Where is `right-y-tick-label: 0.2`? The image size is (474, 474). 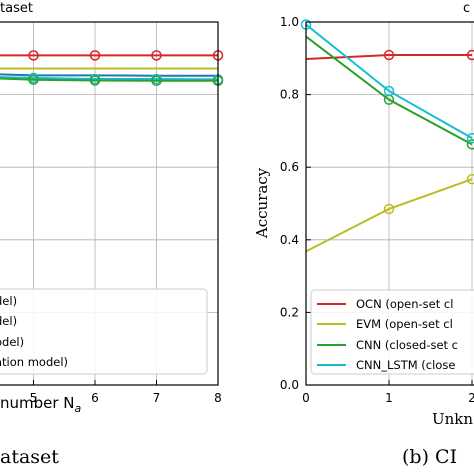 right-y-tick-label: 0.2 is located at coordinates (289, 312).